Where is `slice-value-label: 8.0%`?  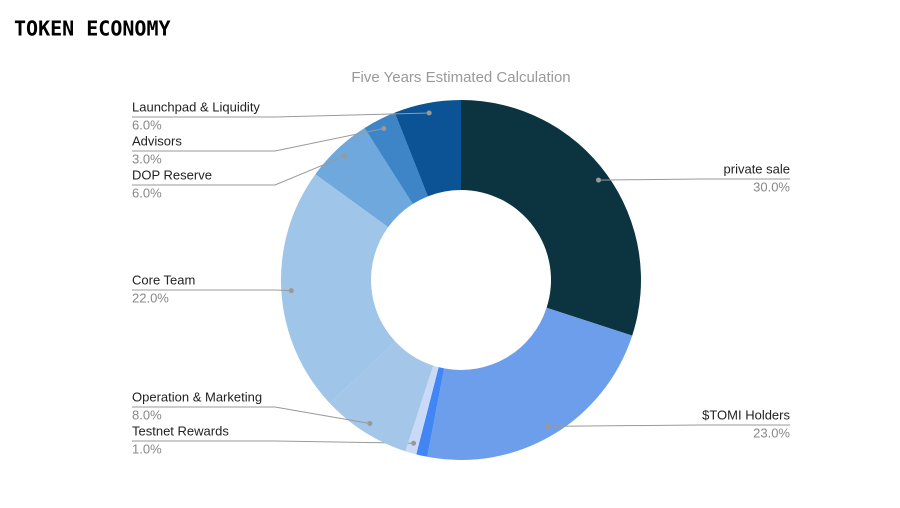 slice-value-label: 8.0% is located at coordinates (147, 414).